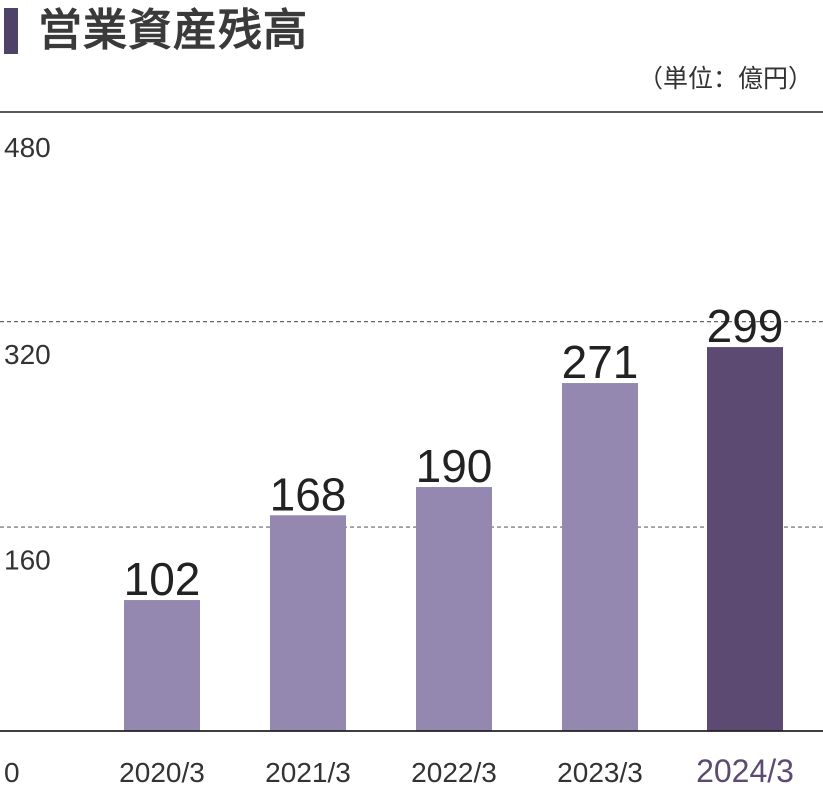  Describe the element at coordinates (725, 78) in the screenshot. I see `unit-label: （単位：億円）` at that location.